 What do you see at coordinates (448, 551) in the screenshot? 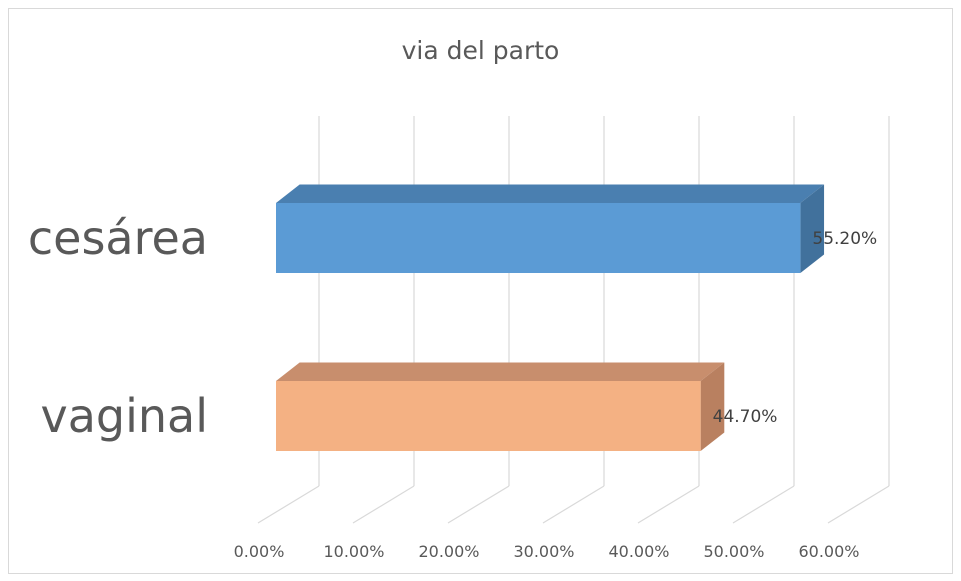
I see `x-tick-label: 20.00%` at bounding box center [448, 551].